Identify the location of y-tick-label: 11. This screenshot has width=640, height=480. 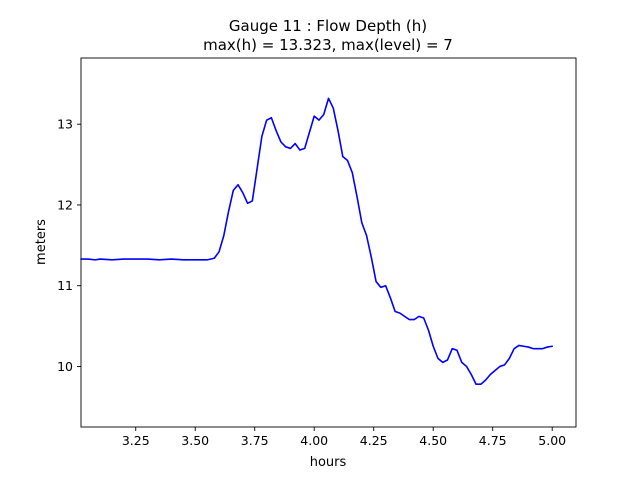
(65, 285).